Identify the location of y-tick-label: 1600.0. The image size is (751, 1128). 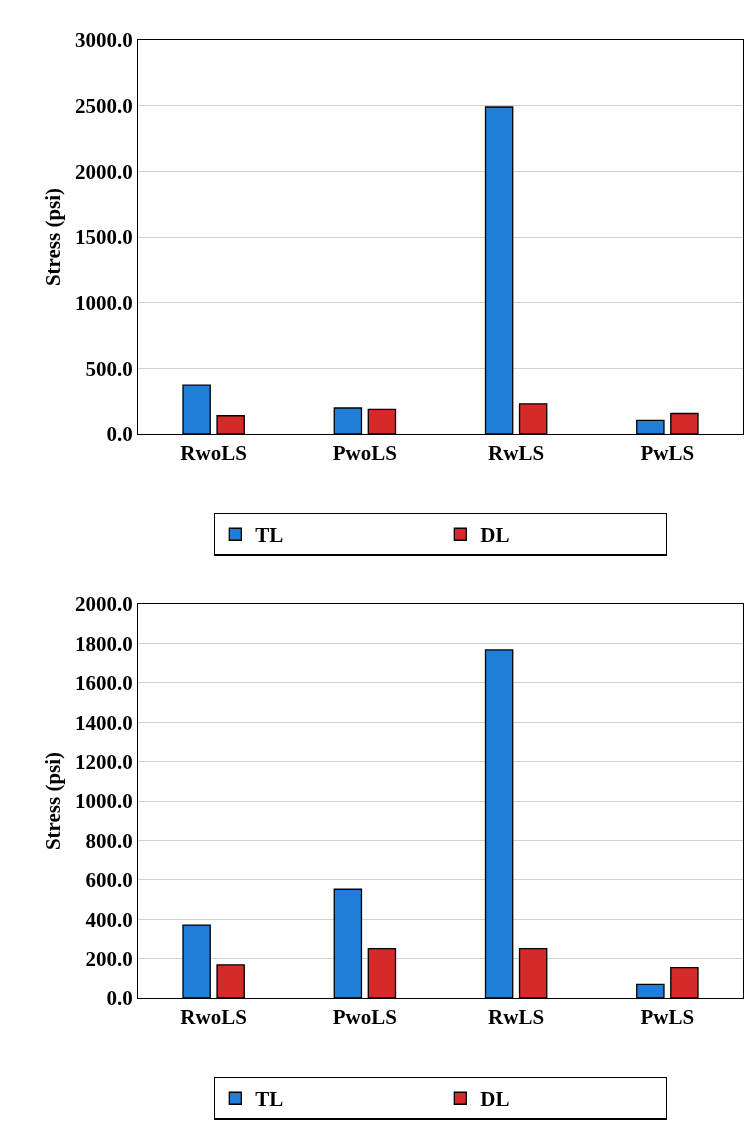
(103, 683).